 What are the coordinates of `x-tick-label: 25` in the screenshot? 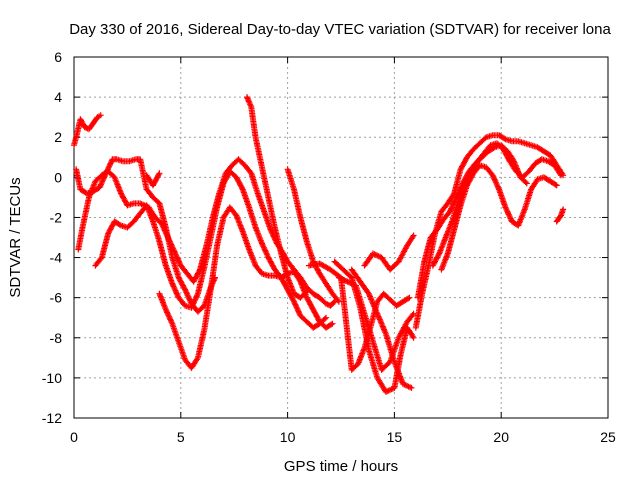 It's located at (608, 437).